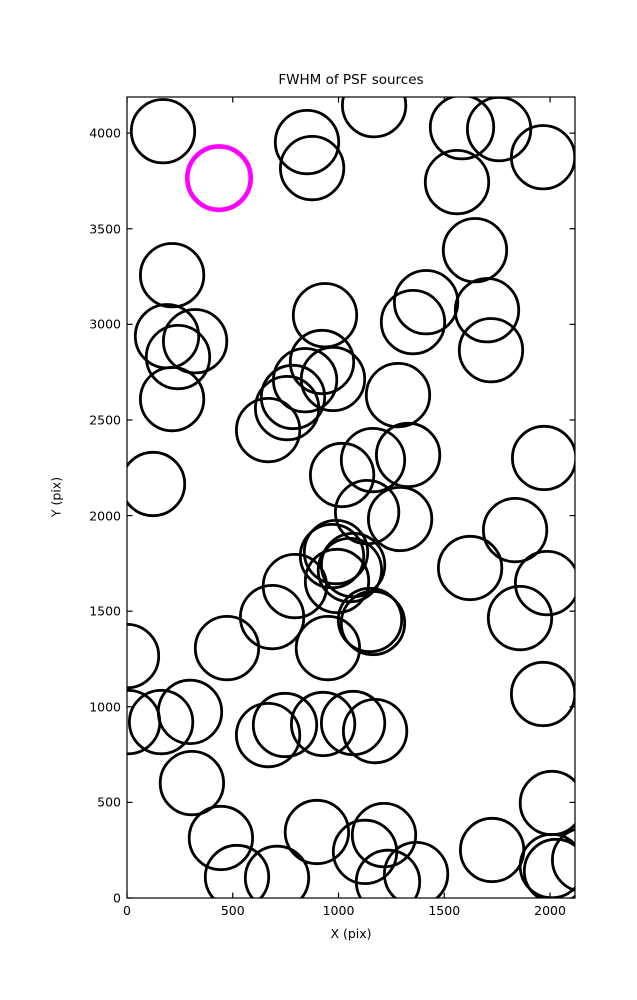 Image resolution: width=637 pixels, height=1000 pixels. Describe the element at coordinates (105, 229) in the screenshot. I see `y-tick-label: 3500` at that location.